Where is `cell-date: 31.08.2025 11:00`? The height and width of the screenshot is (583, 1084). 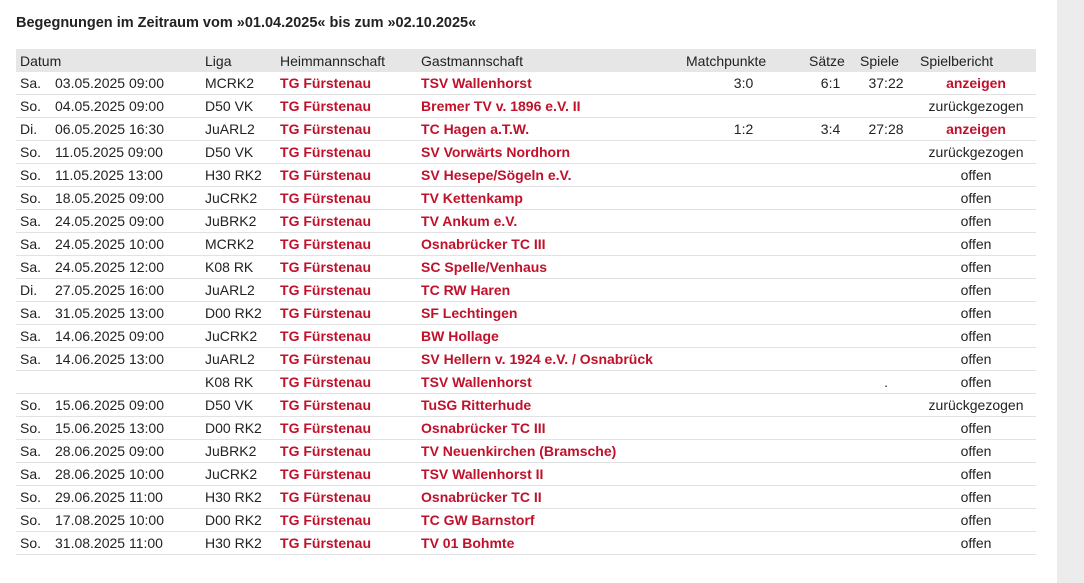 cell-date: 31.08.2025 11:00 is located at coordinates (126, 543).